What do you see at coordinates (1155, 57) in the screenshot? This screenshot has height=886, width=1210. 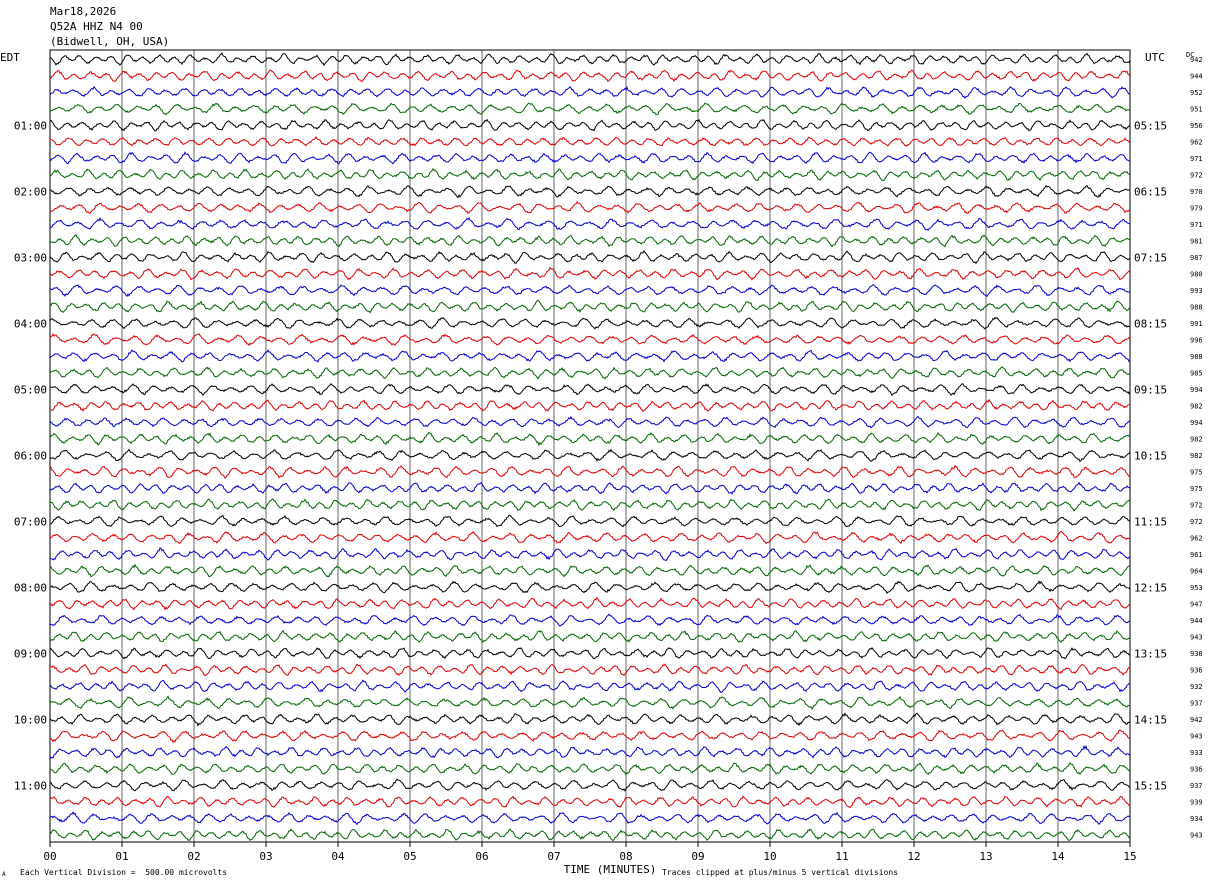 I see `right-timezone-label: UTC` at bounding box center [1155, 57].